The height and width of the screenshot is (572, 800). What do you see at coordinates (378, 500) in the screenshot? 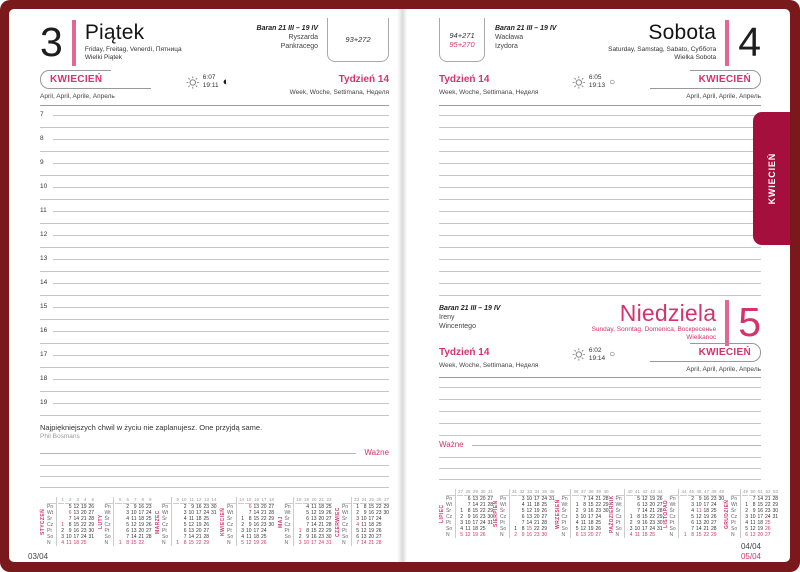
I see `week-number: 26` at bounding box center [378, 500].